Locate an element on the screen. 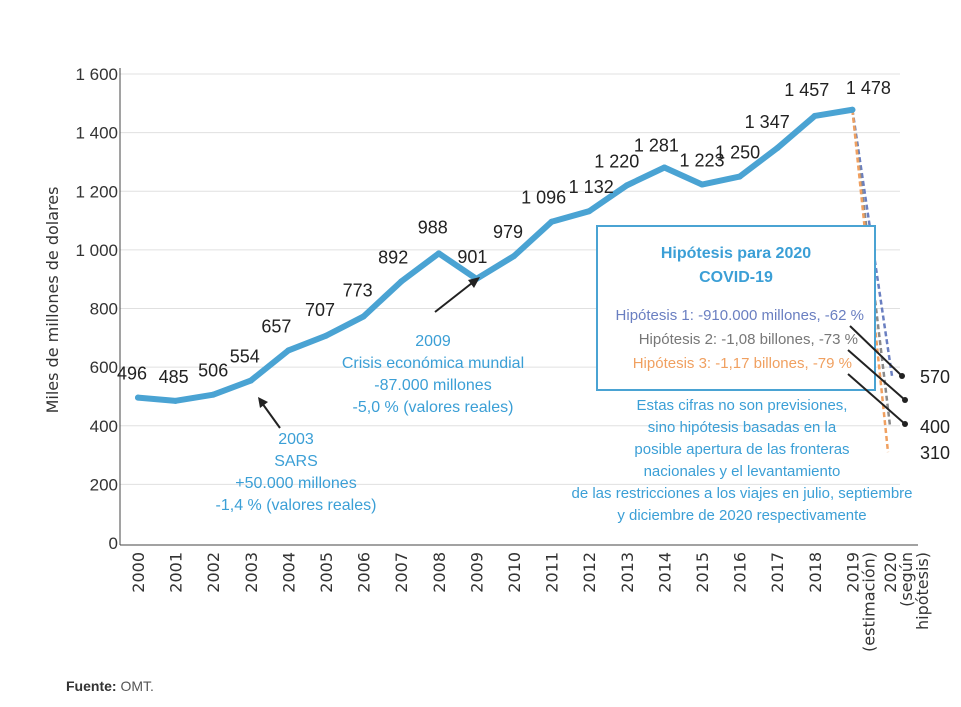 The width and height of the screenshot is (961, 707). x-tick-label-line: 2017 is located at coordinates (777, 572).